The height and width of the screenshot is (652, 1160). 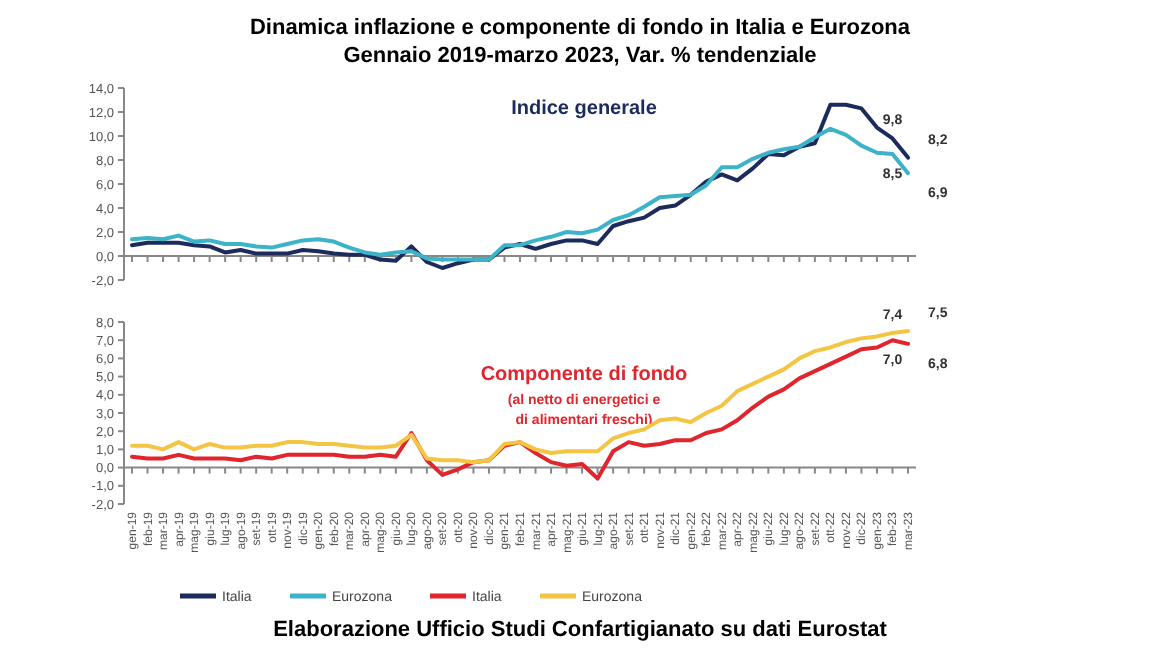 What do you see at coordinates (580, 56) in the screenshot?
I see `chart-subtitle: Gennaio 2019-marzo 2023, Var. % tendenziale` at bounding box center [580, 56].